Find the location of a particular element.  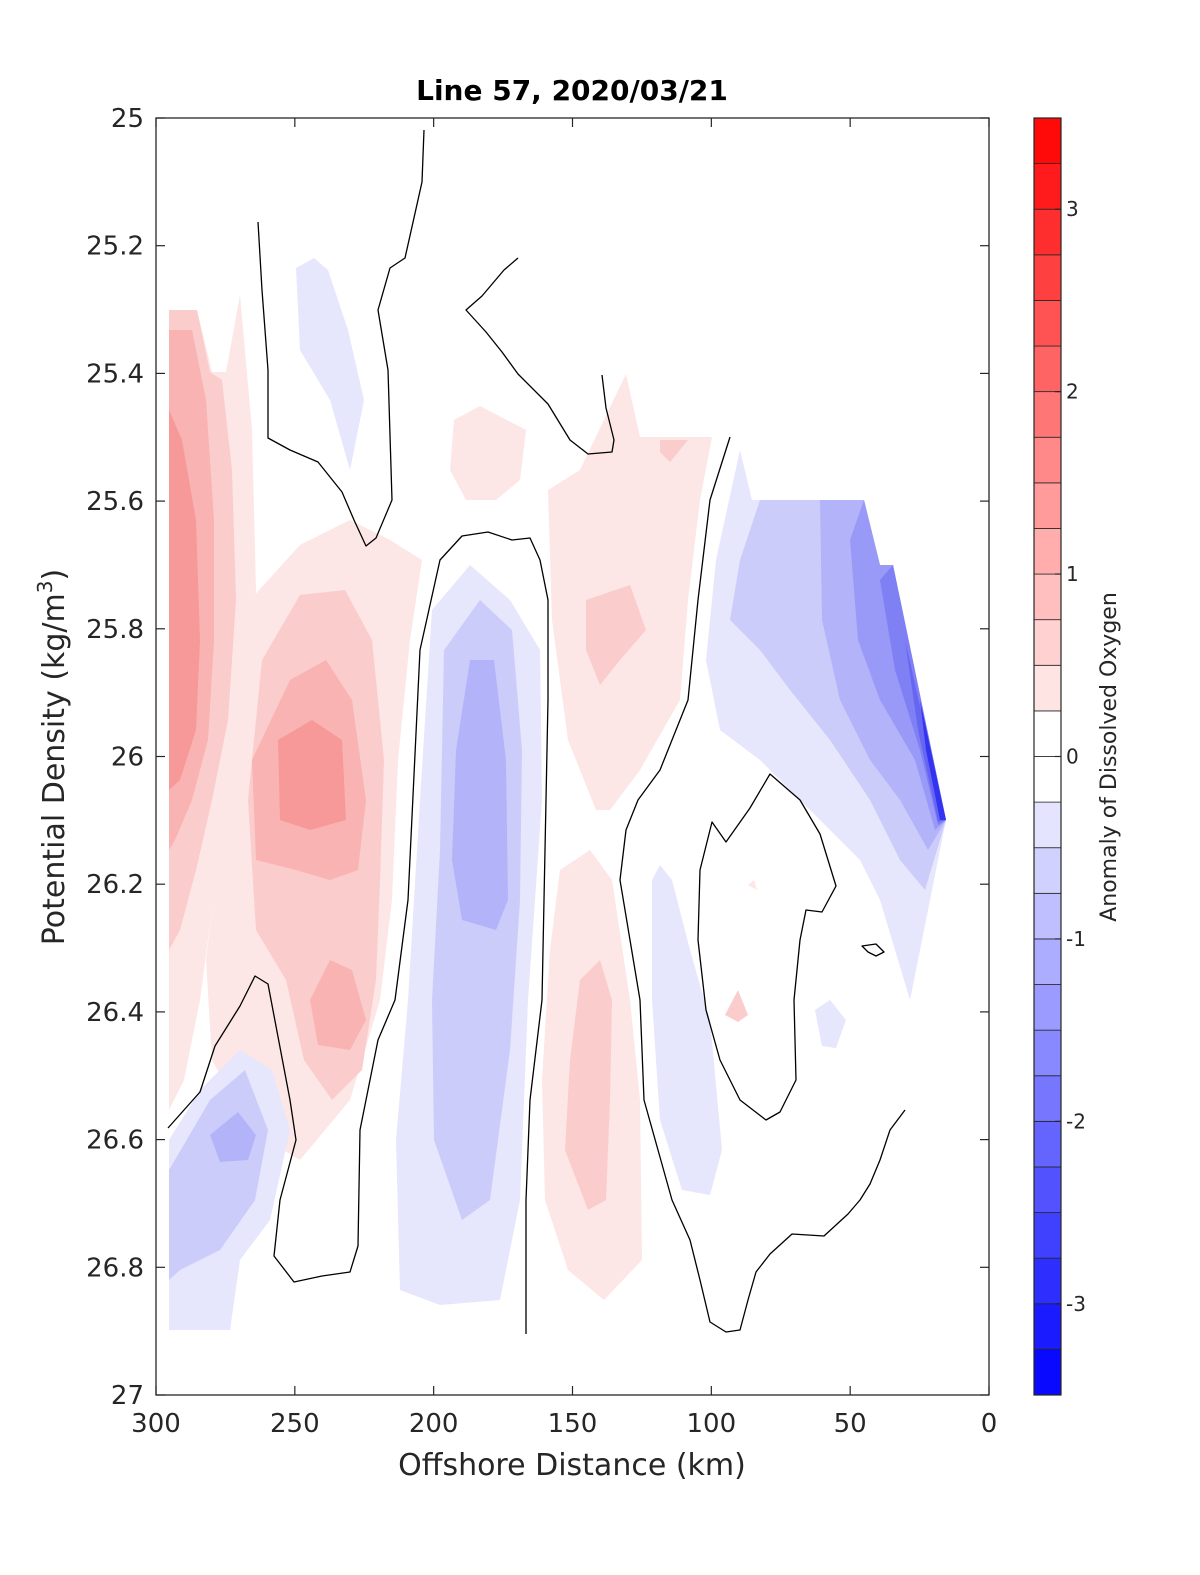

y-tick-label: 27 is located at coordinates (127, 1396).